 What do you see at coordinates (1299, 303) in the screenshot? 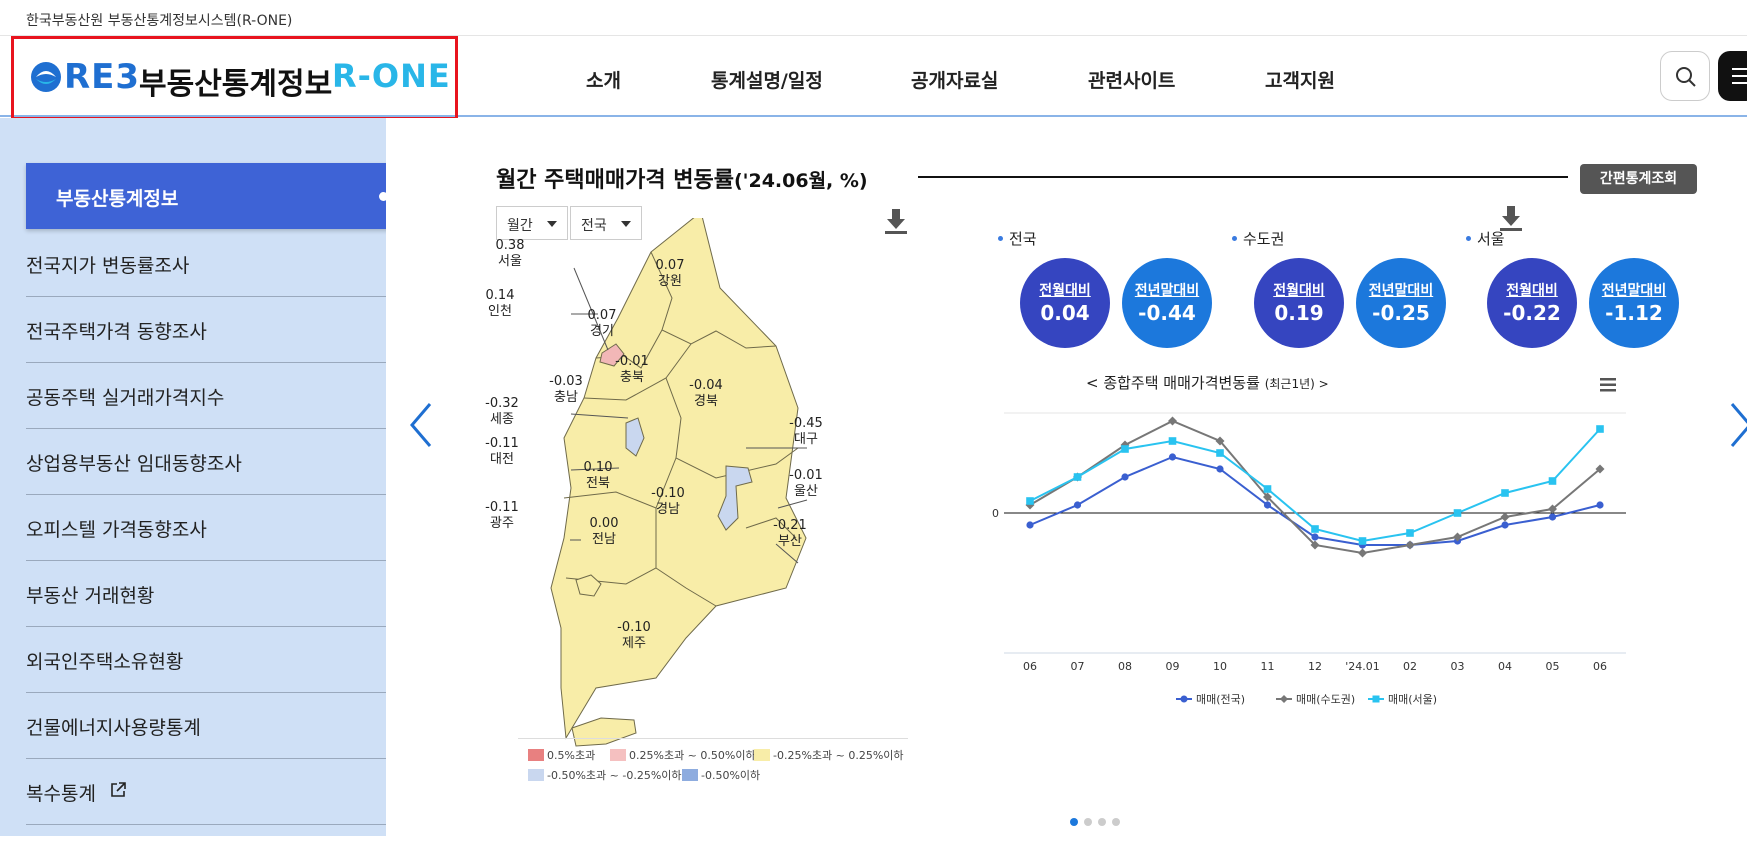
I see `stat-capital-mom: 전월대비 0.19` at bounding box center [1299, 303].